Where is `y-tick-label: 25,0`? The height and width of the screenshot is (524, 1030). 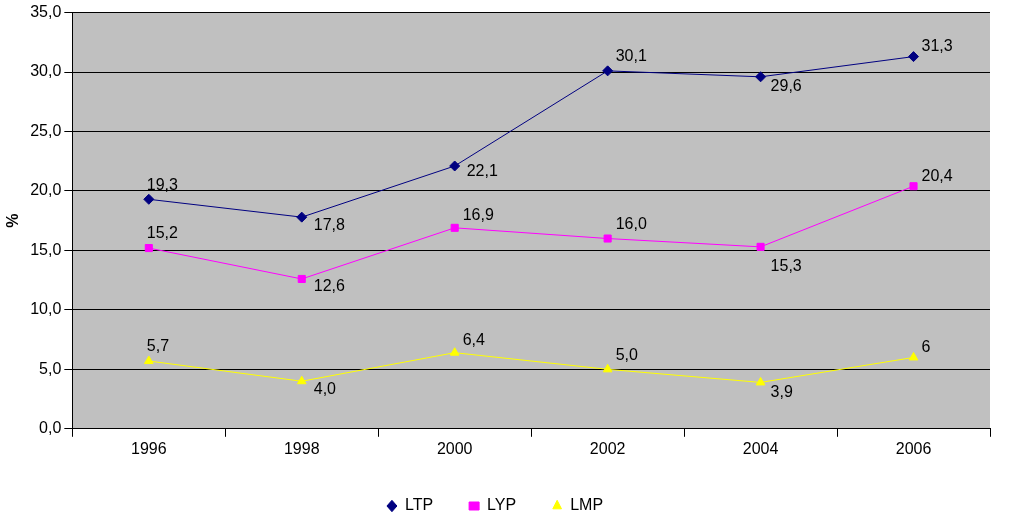 y-tick-label: 25,0 is located at coordinates (46, 130).